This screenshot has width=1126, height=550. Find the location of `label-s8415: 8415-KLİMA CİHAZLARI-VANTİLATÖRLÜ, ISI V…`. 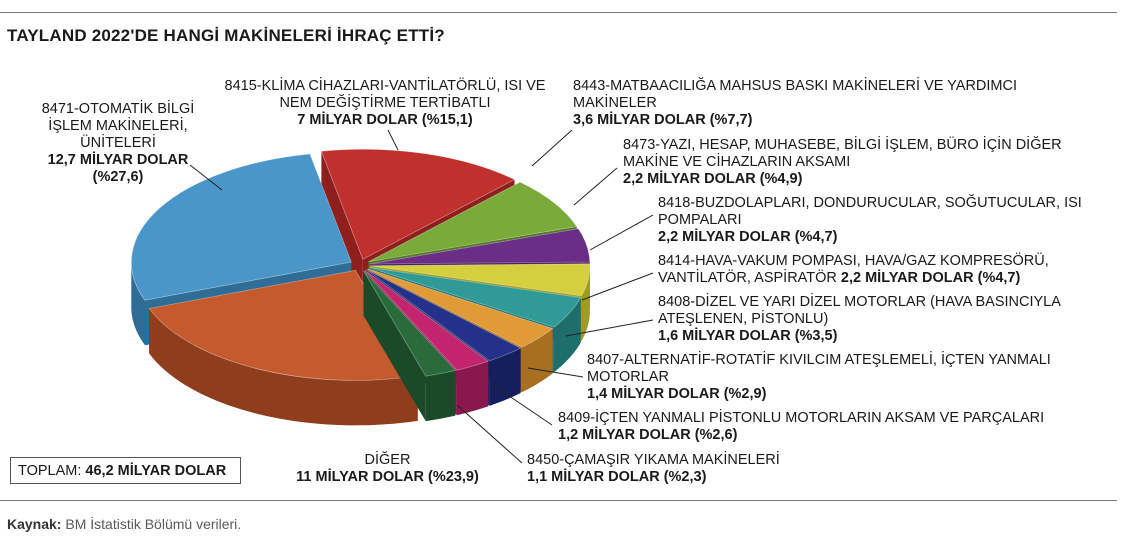

label-s8415: 8415-KLİMA CİHAZLARI-VANTİLATÖRLÜ, ISI V… is located at coordinates (385, 103).